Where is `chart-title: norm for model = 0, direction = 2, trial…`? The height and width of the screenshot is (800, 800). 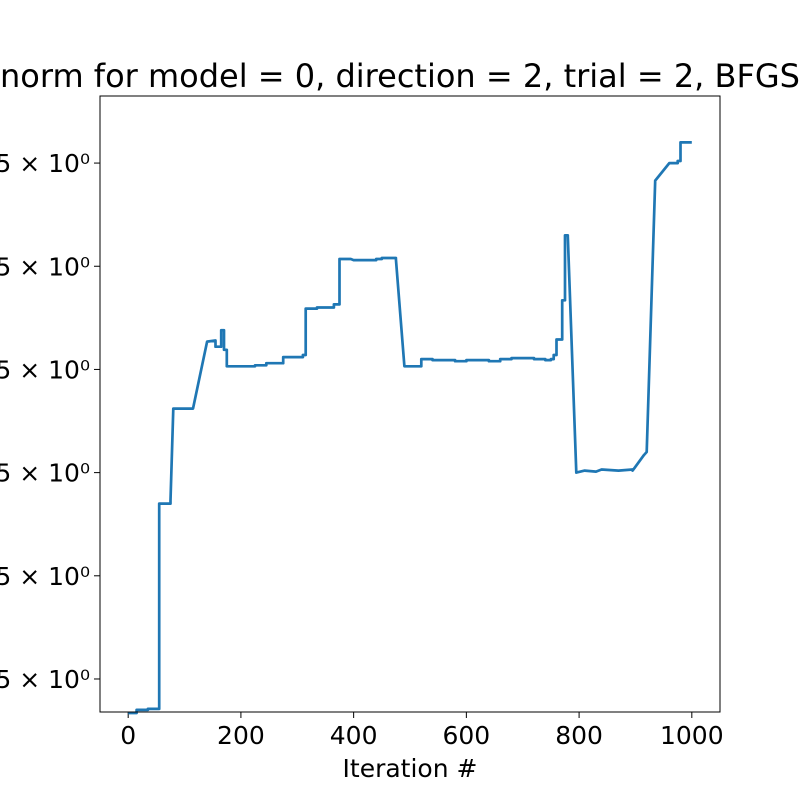
chart-title: norm for model = 0, direction = 2, trial… is located at coordinates (400, 76).